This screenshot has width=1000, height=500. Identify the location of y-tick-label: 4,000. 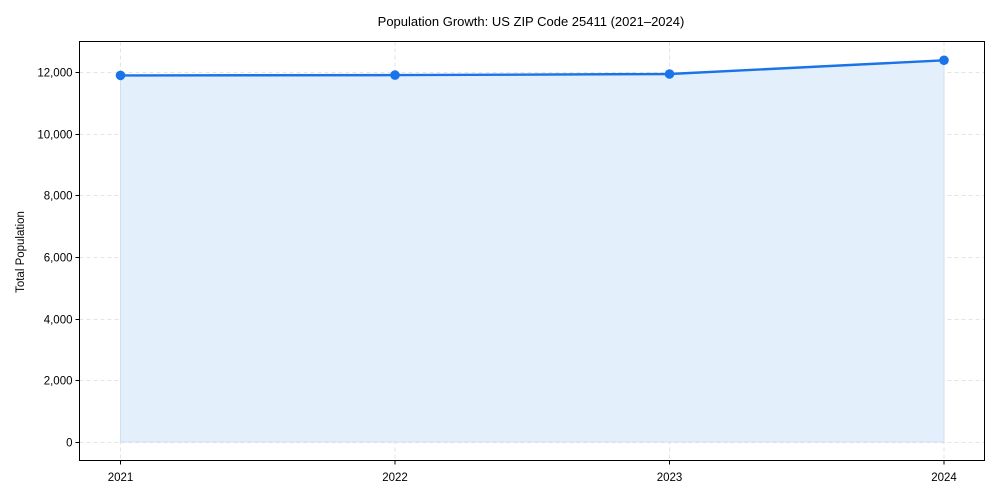
(58, 321).